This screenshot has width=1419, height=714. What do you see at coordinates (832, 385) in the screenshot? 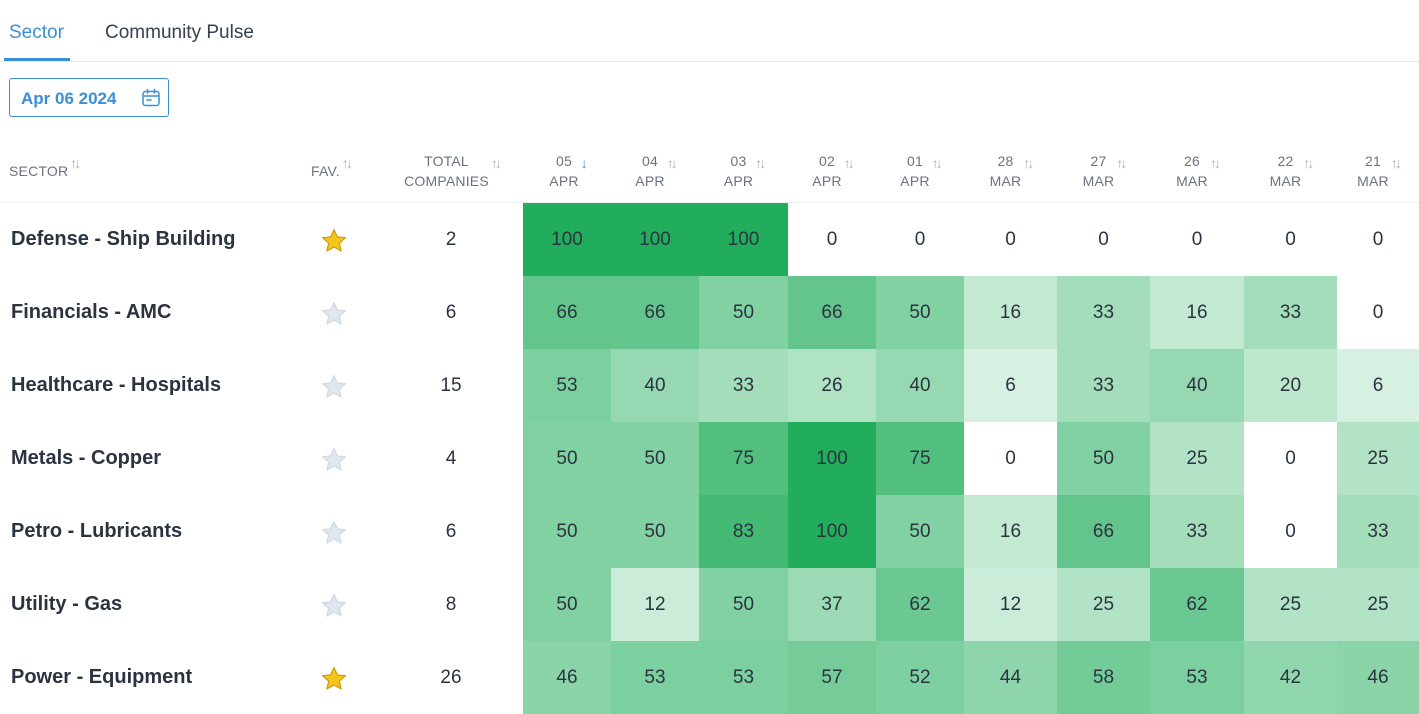
I see `heatmap-cell: 26` at bounding box center [832, 385].